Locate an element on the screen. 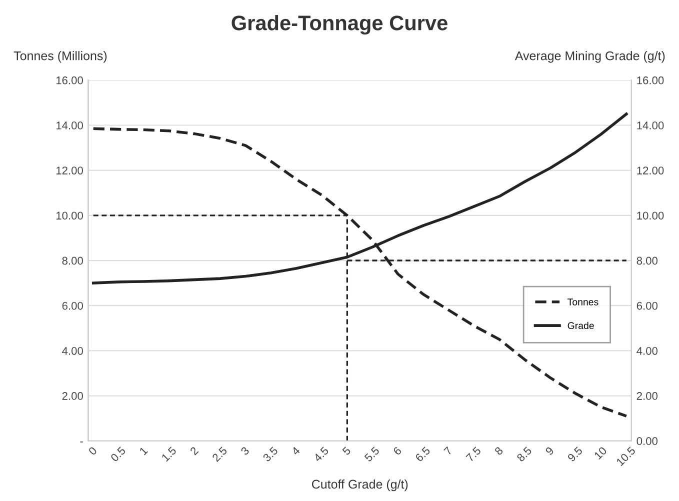  x-tick-label: 3.5 is located at coordinates (270, 454).